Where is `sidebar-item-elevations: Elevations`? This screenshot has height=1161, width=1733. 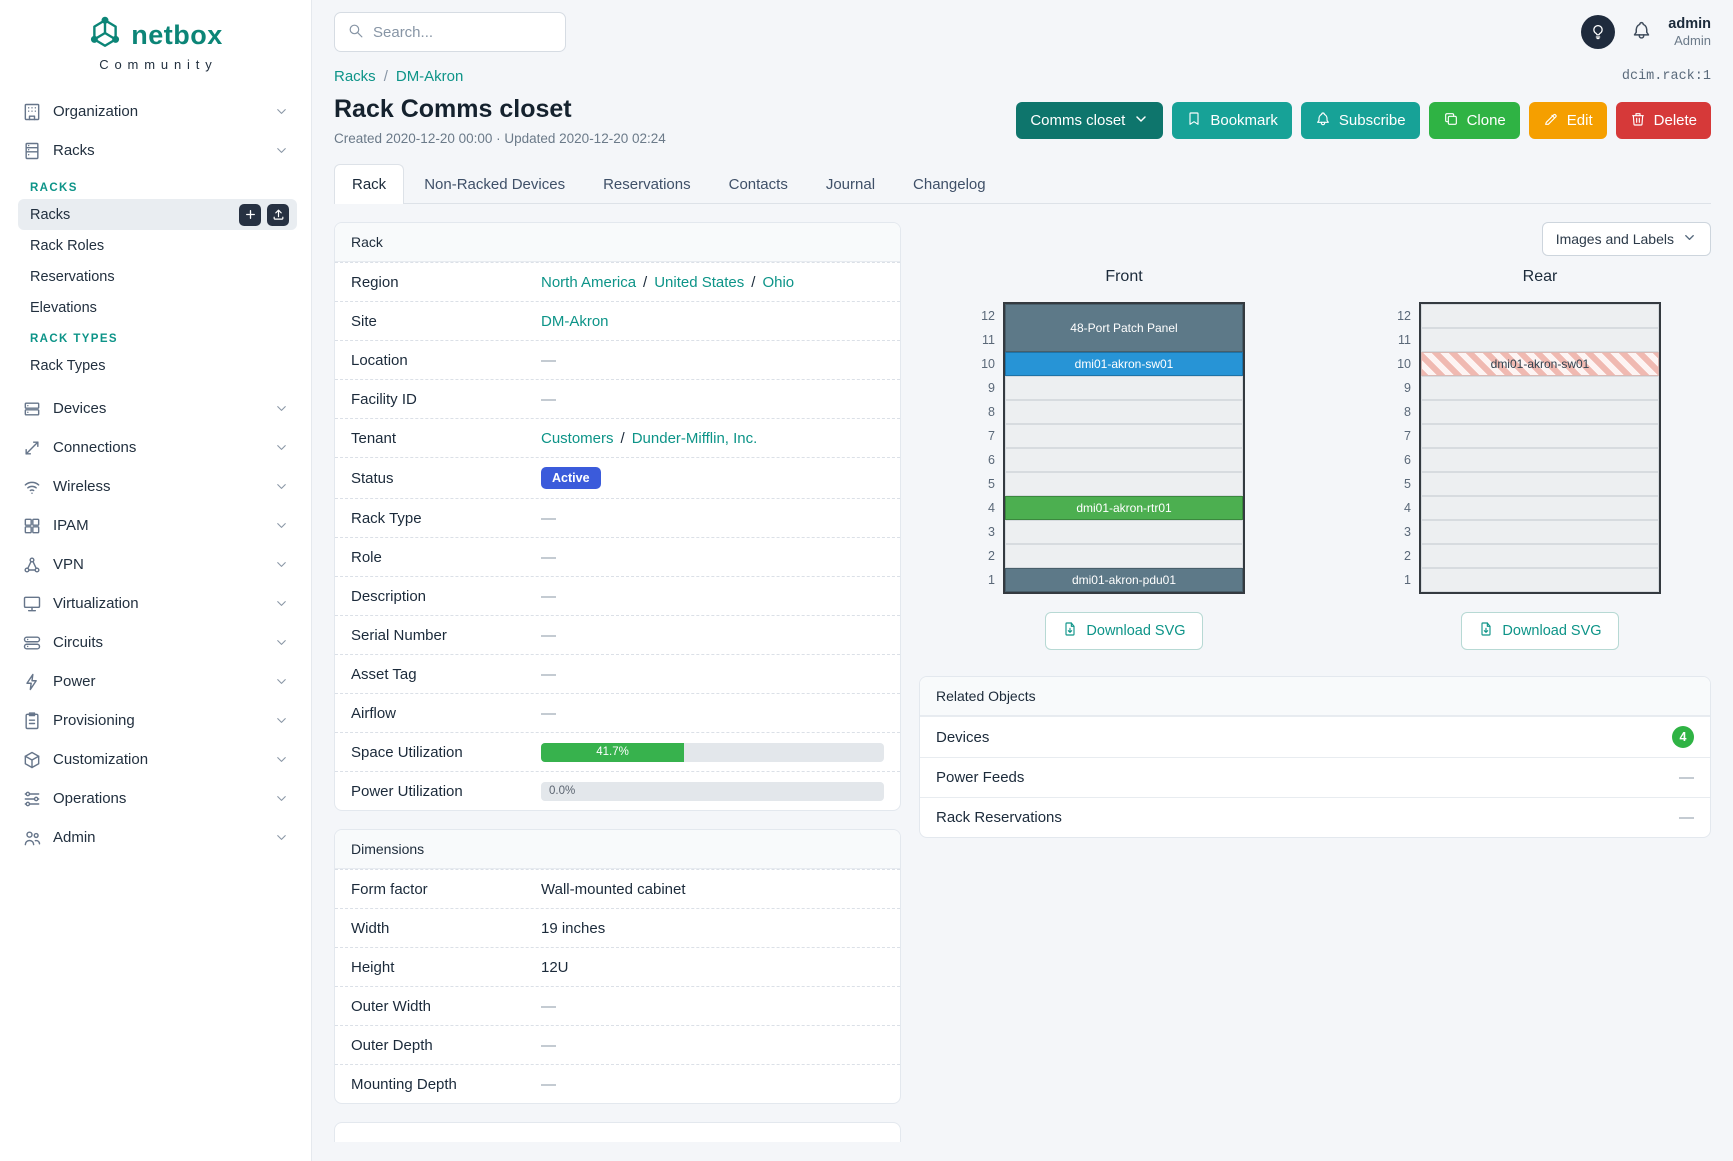 sidebar-item-elevations: Elevations is located at coordinates (63, 307).